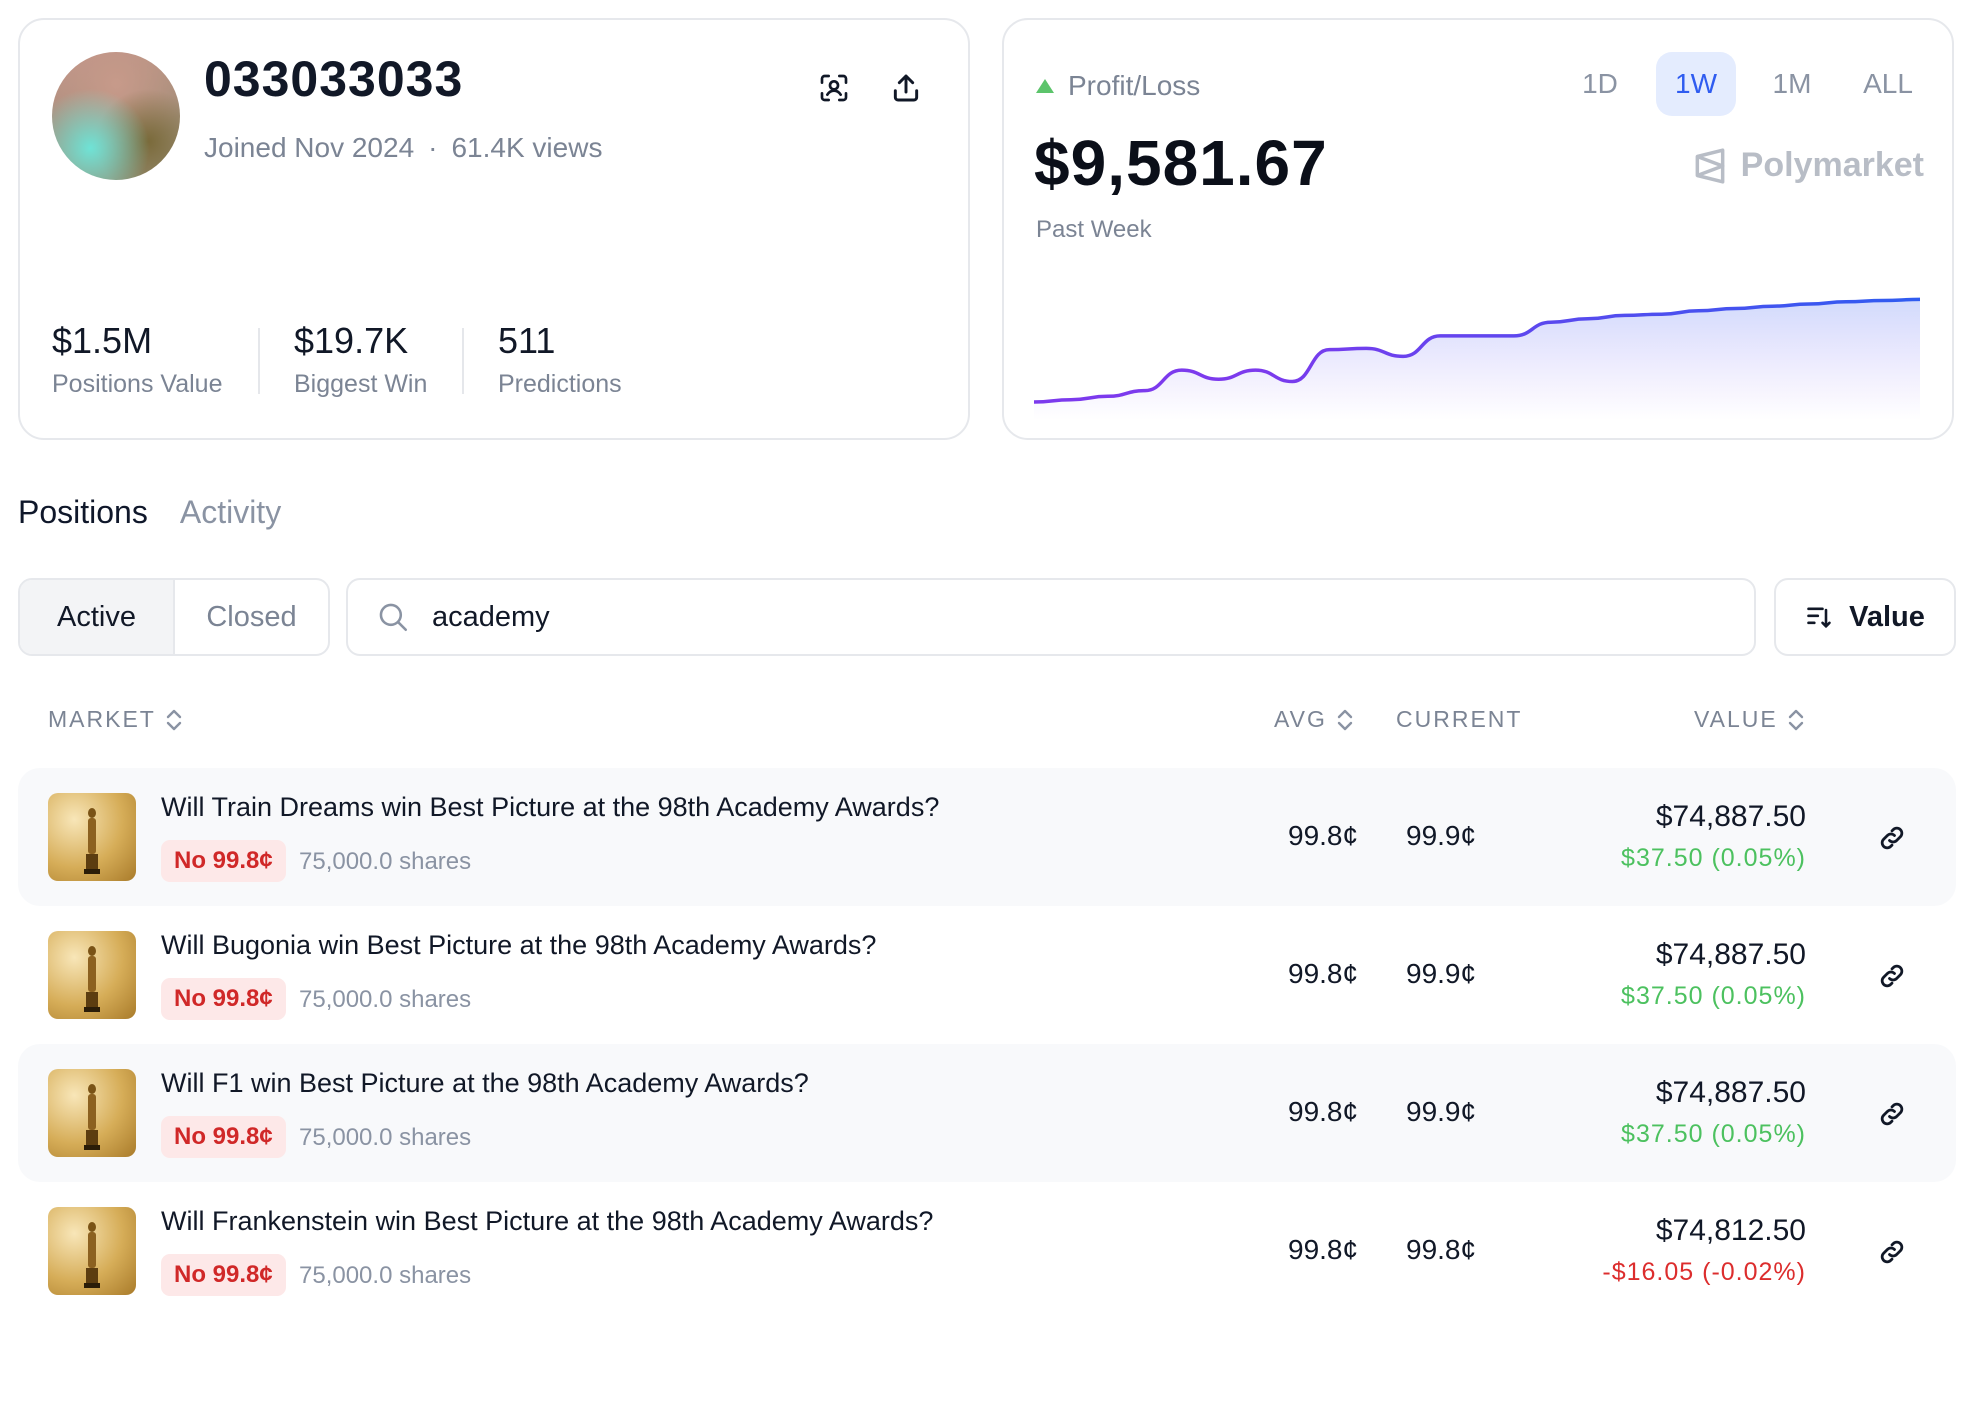 This screenshot has width=1966, height=1414. What do you see at coordinates (1600, 83) in the screenshot?
I see `range-tab-1d: 1D` at bounding box center [1600, 83].